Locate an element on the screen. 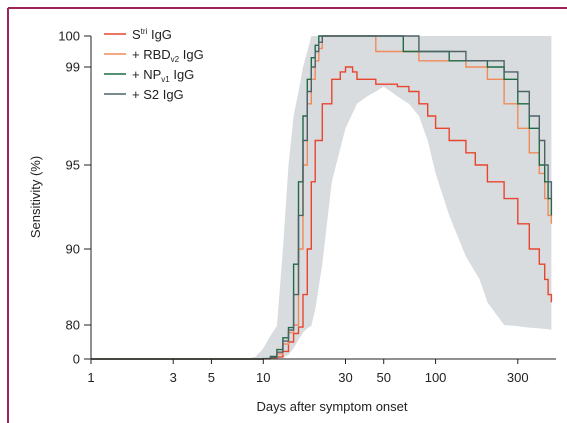 The height and width of the screenshot is (423, 567). x-tick-label: 10 is located at coordinates (263, 377).